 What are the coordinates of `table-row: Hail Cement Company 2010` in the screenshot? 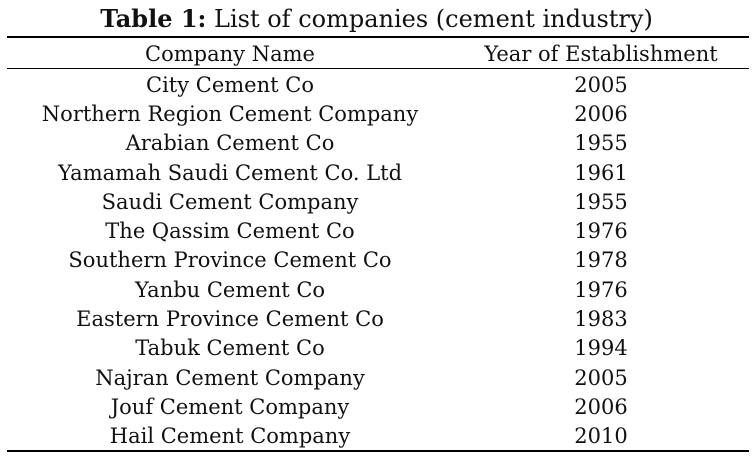 It's located at (378, 436).